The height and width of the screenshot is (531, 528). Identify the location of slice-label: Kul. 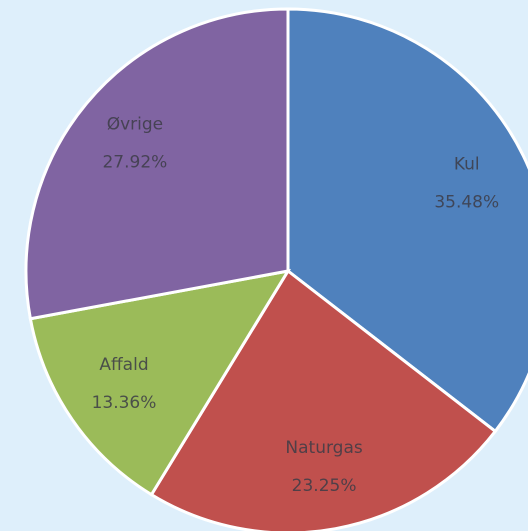
(467, 164).